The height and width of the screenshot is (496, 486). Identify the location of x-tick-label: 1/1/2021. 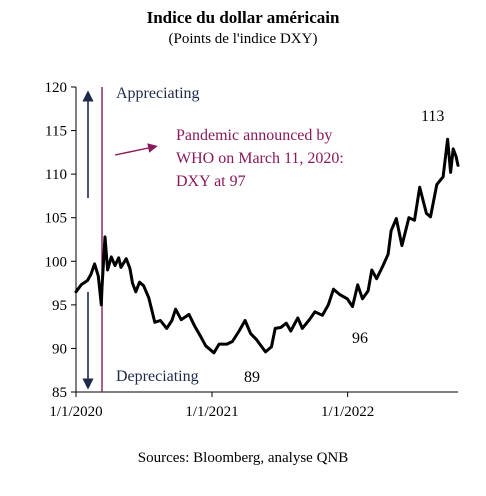
(211, 412).